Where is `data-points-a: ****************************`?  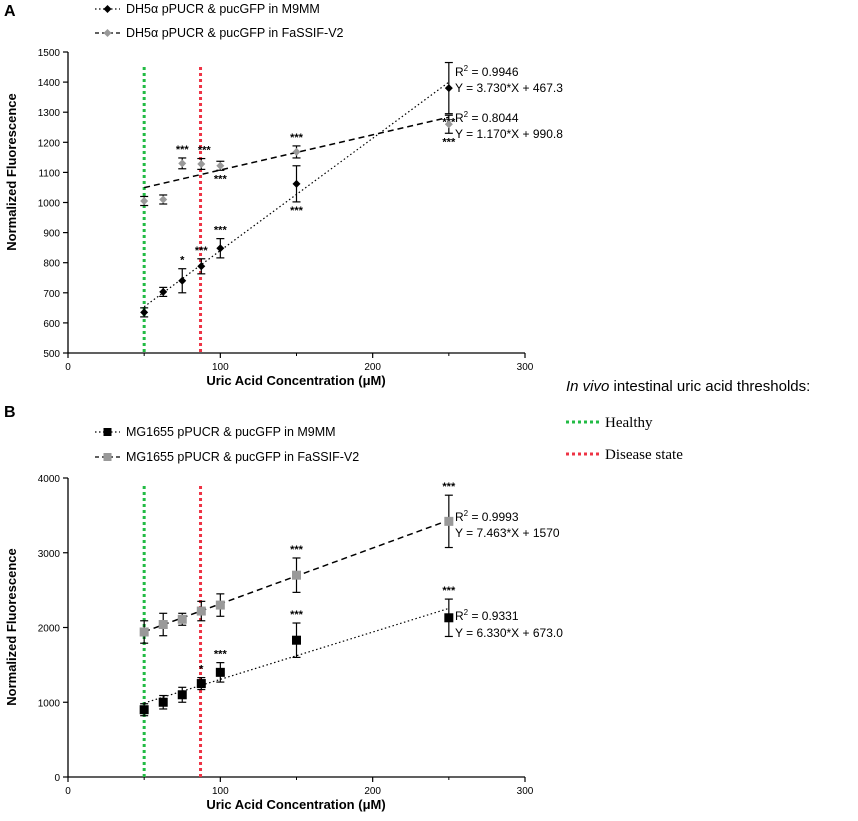 data-points-a: **************************** is located at coordinates (298, 189).